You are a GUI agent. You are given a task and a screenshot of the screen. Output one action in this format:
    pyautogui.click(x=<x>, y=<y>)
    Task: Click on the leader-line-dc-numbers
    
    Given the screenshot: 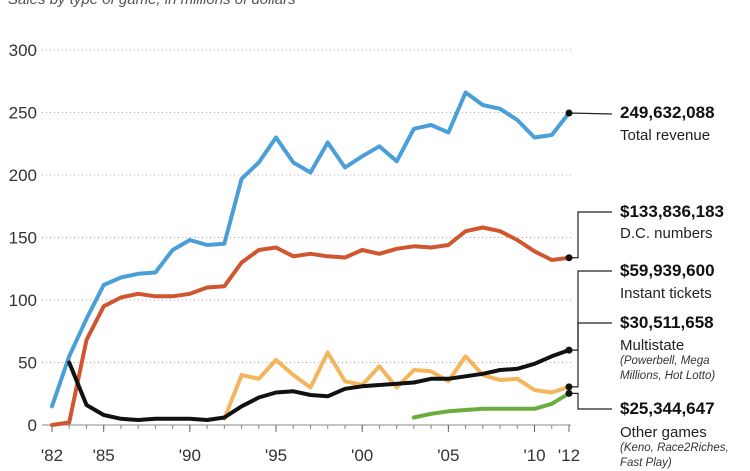 What is the action you would take?
    pyautogui.click(x=590, y=235)
    